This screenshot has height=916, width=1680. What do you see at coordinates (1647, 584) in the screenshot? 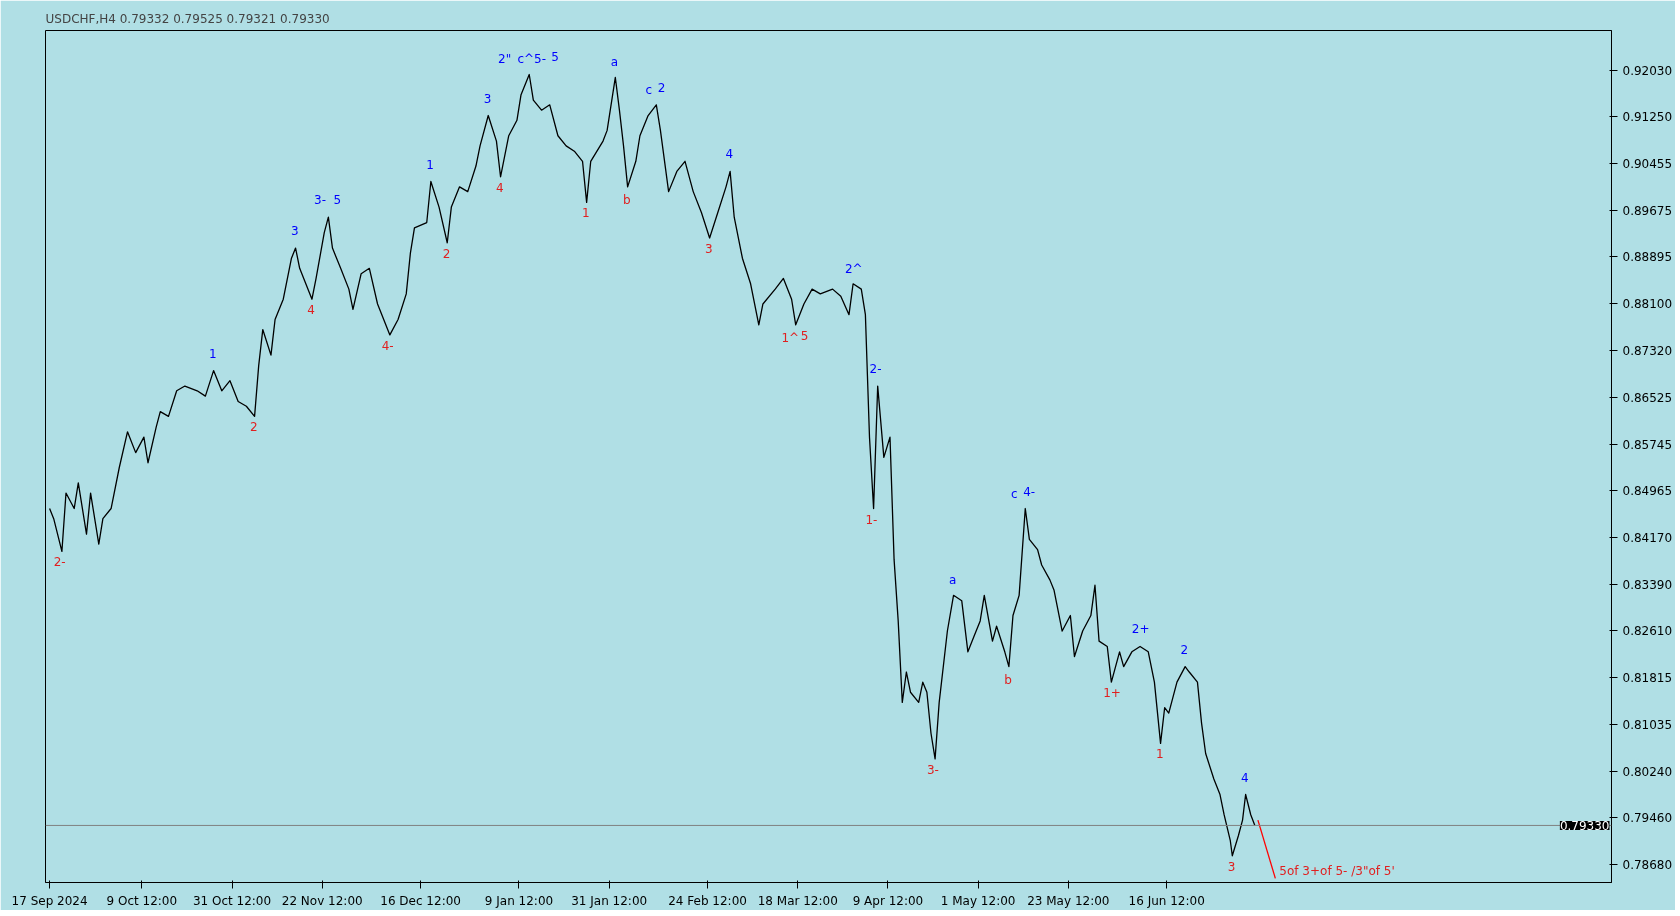
I see `y-tick-label: 0.83390` at bounding box center [1647, 584].